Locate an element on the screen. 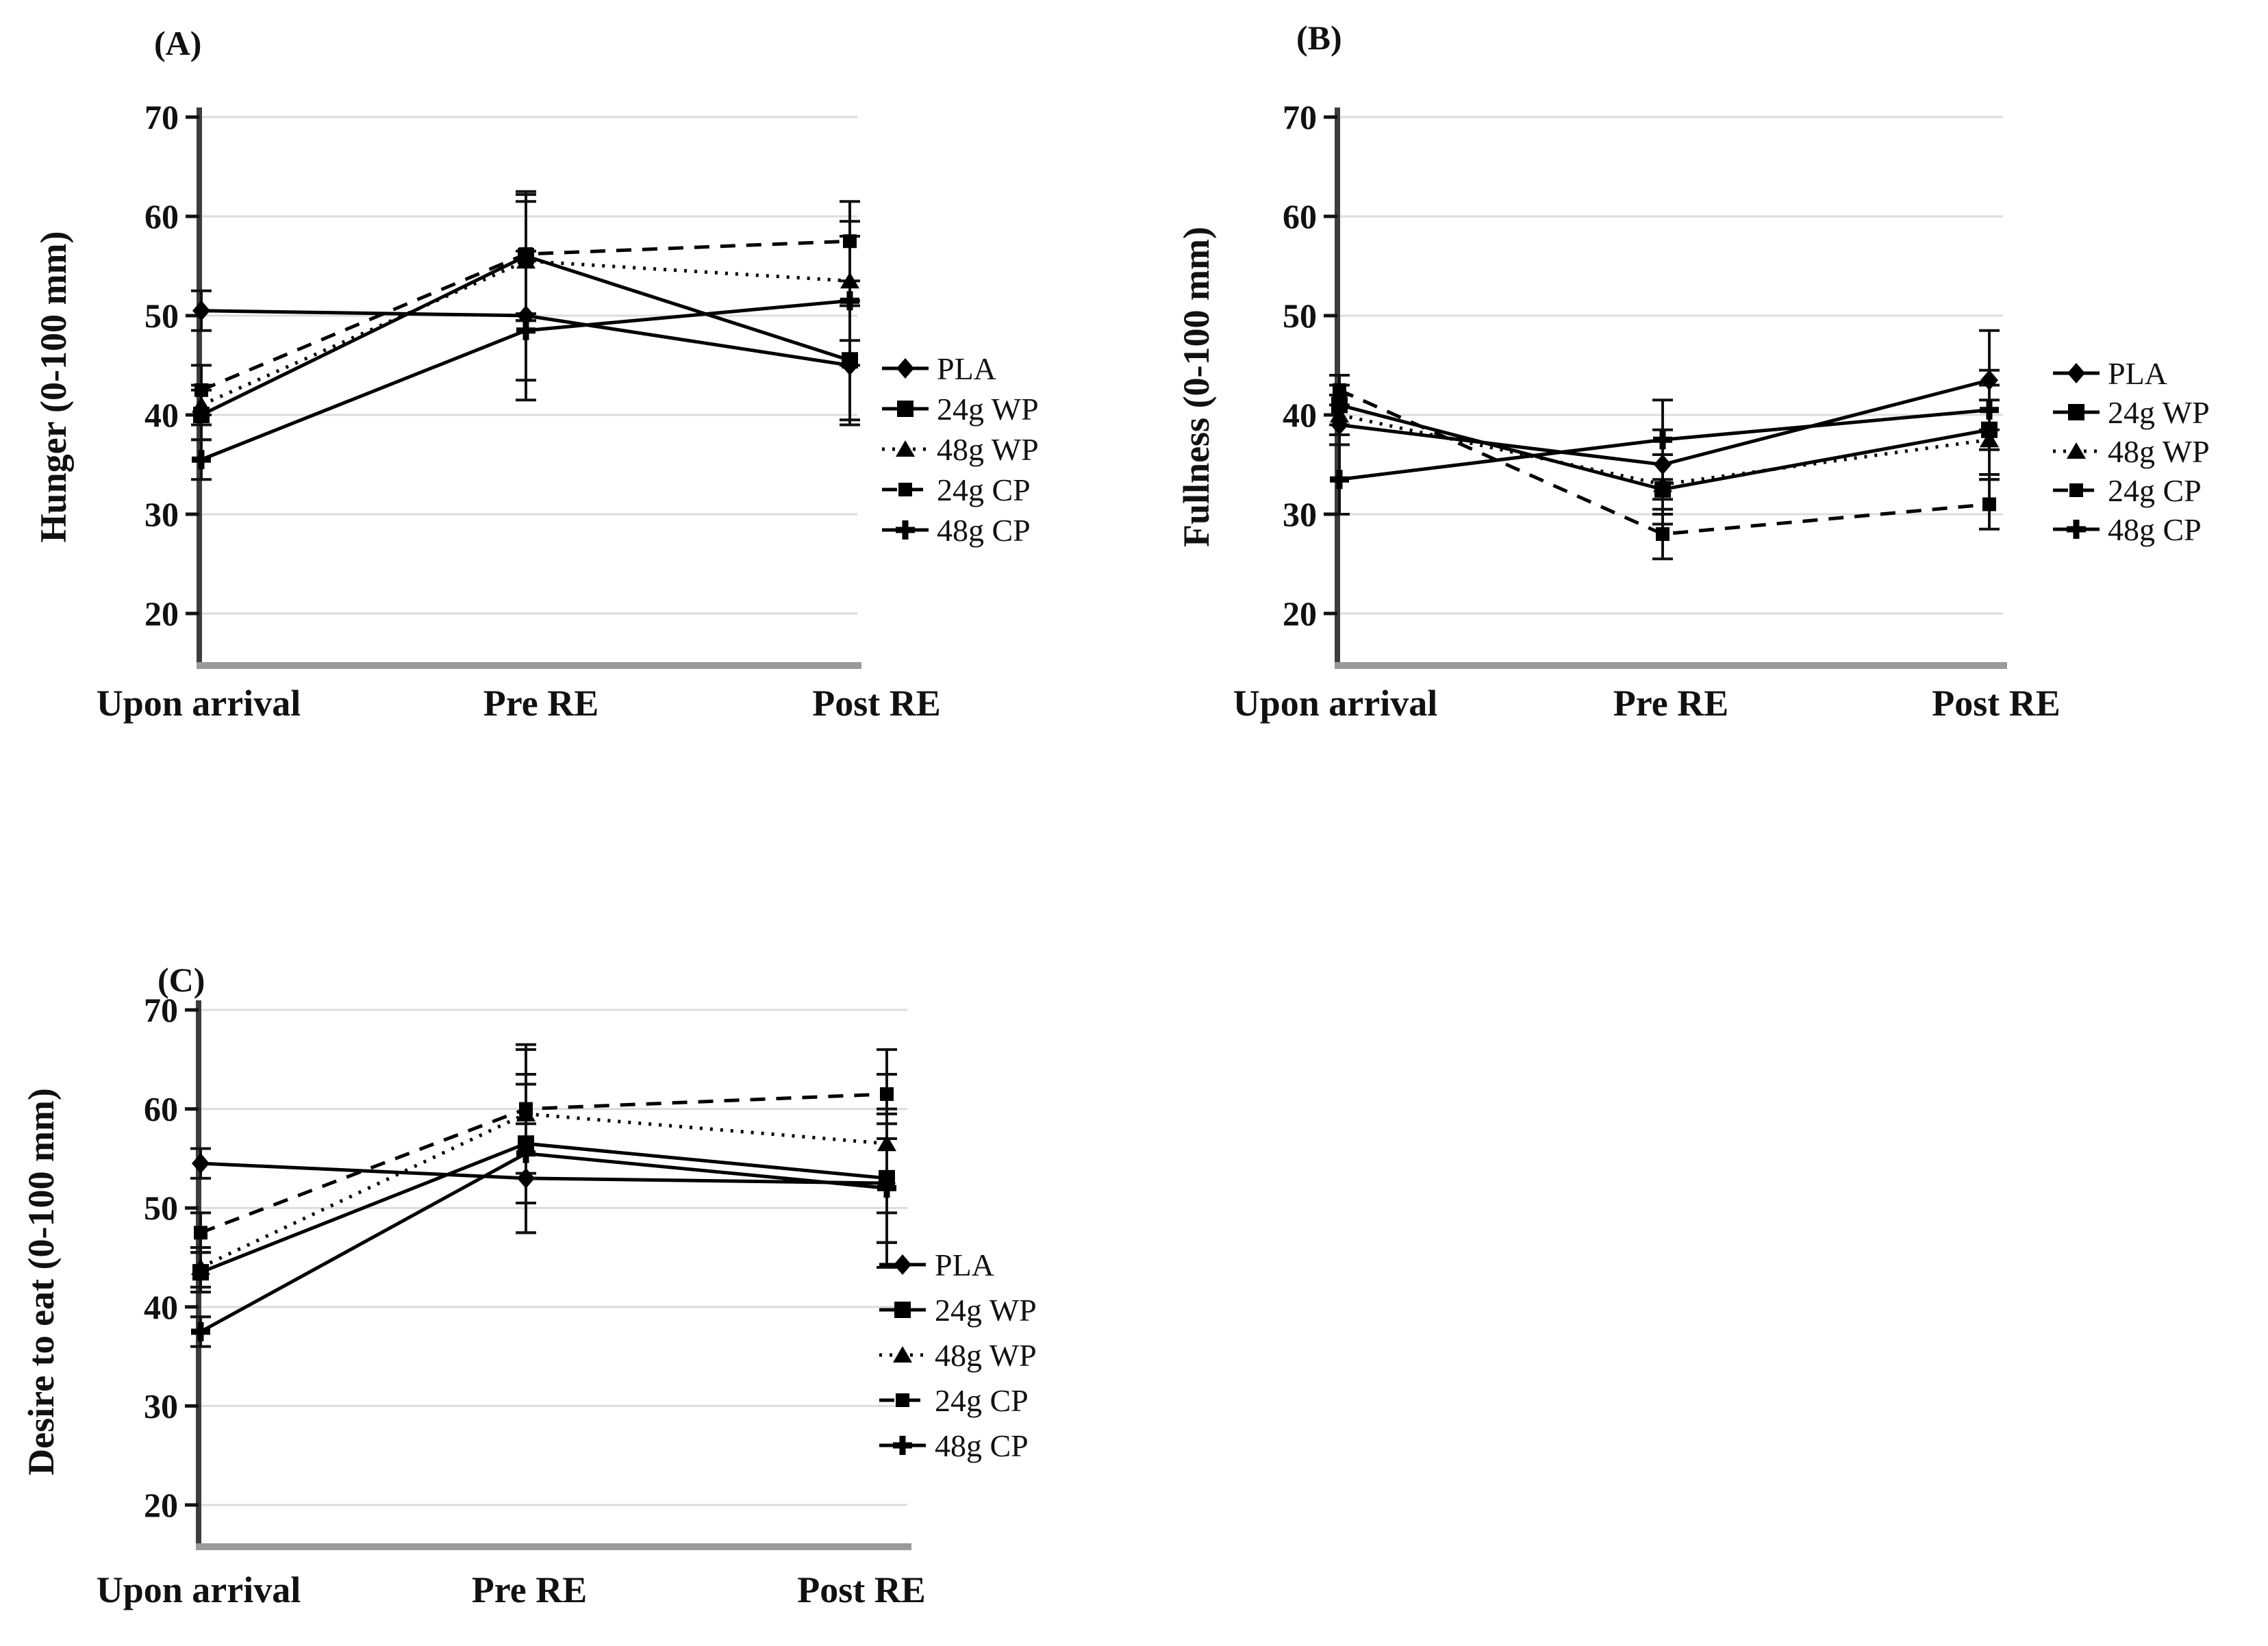 The width and height of the screenshot is (2268, 1646). y-axis-title: Hunger (0-100 mm) is located at coordinates (53, 387).